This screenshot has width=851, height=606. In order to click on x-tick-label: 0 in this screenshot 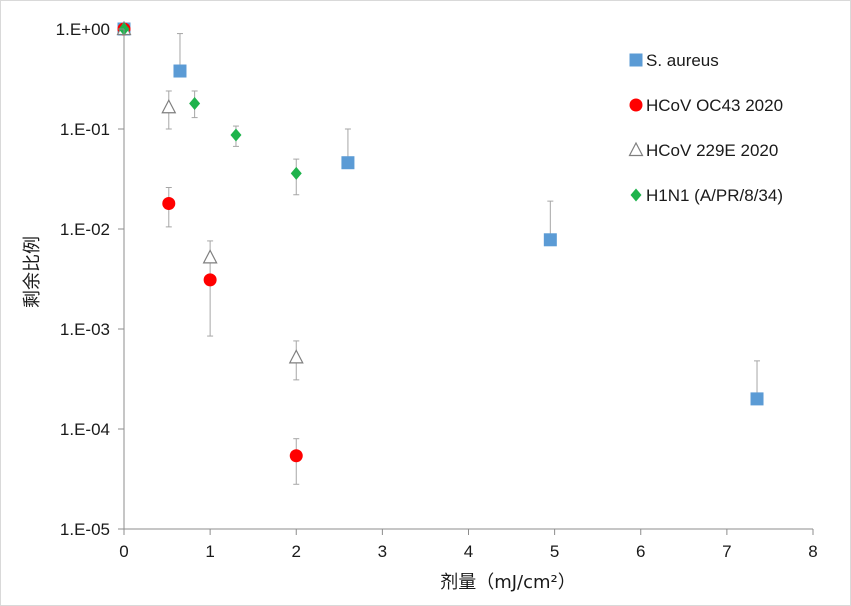, I will do `click(123, 551)`.